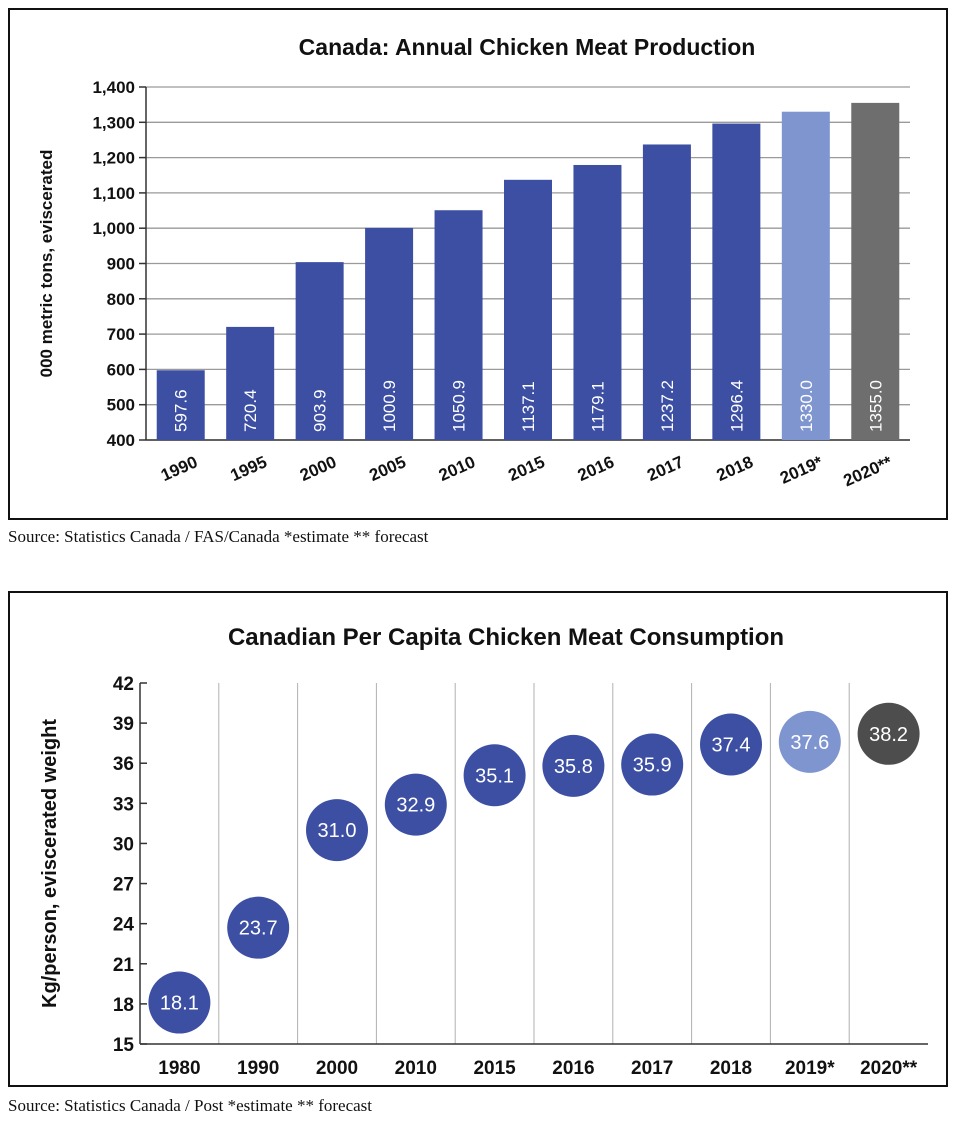 This screenshot has width=964, height=1126. What do you see at coordinates (597, 302) in the screenshot?
I see `bar-2016` at bounding box center [597, 302].